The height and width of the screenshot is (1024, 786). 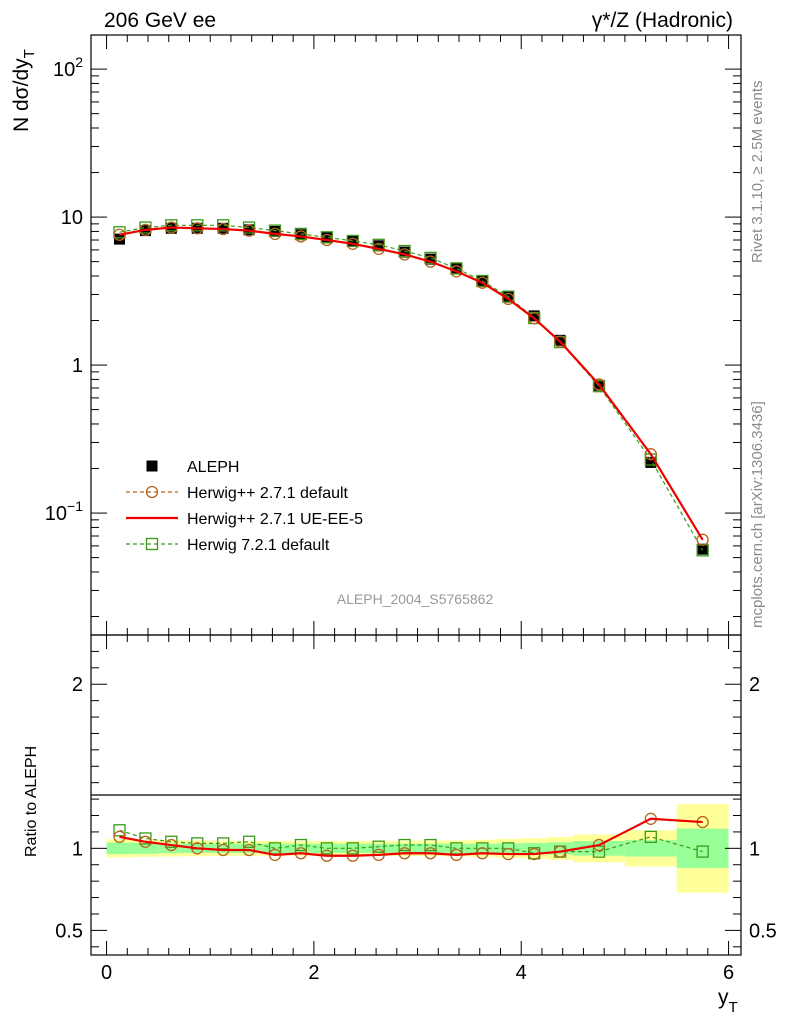 What do you see at coordinates (64, 511) in the screenshot?
I see `main-y-tick-label: 10⁻¹` at bounding box center [64, 511].